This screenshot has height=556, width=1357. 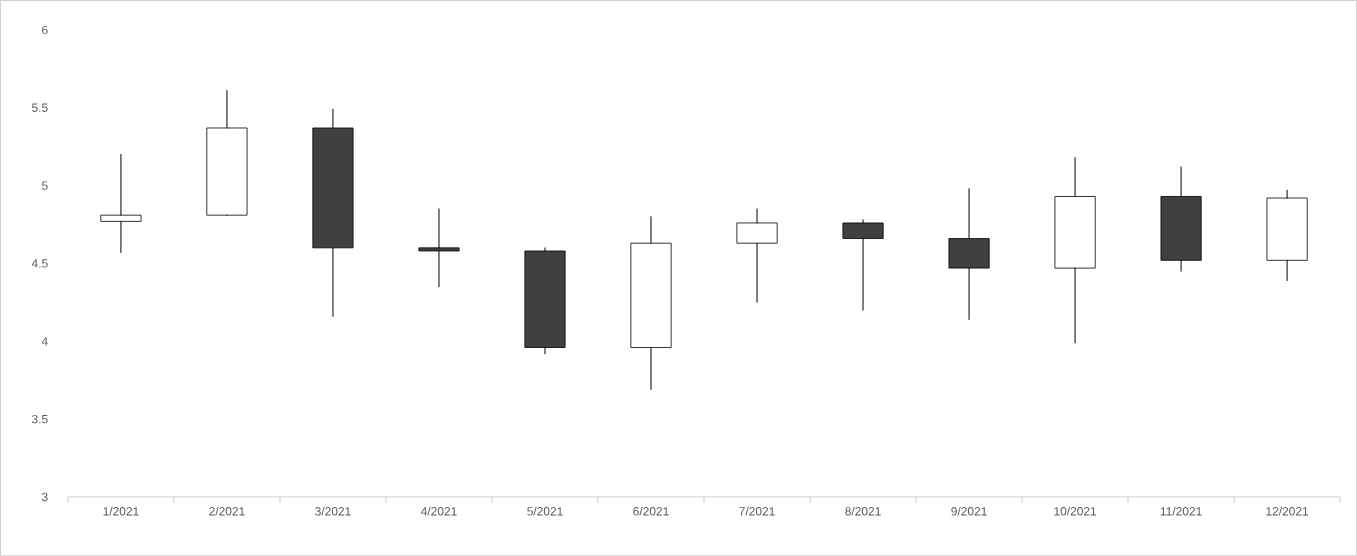 What do you see at coordinates (44, 185) in the screenshot?
I see `y-tick-label: 5` at bounding box center [44, 185].